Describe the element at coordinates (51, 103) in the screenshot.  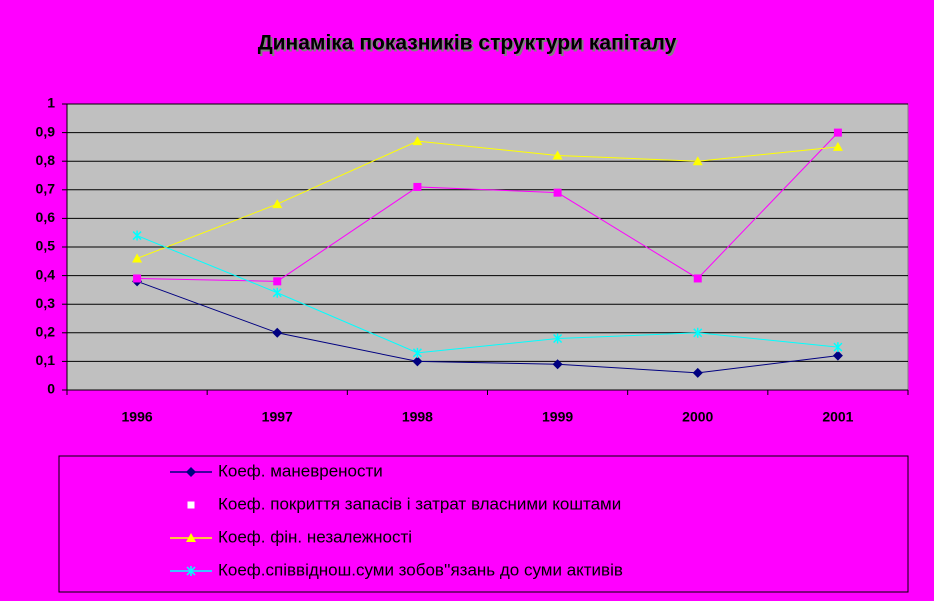
I see `y-tick-label: 1` at that location.